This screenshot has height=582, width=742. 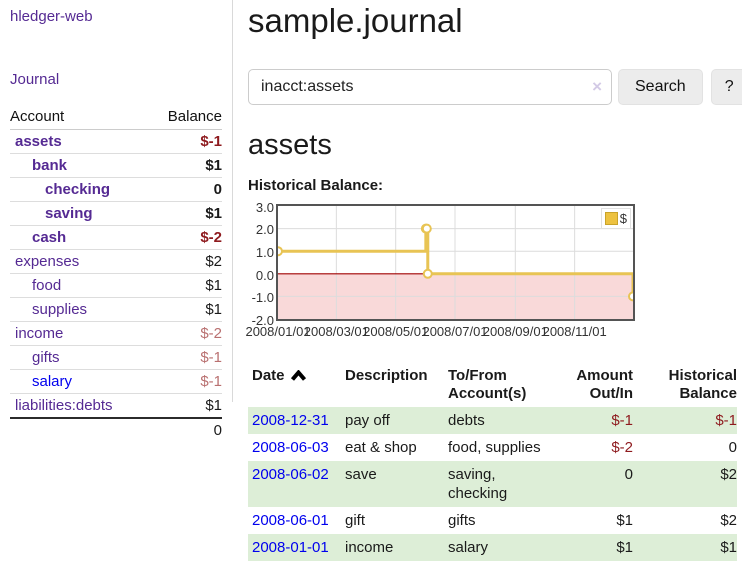 I want to click on account-balance: $2, so click(x=185, y=261).